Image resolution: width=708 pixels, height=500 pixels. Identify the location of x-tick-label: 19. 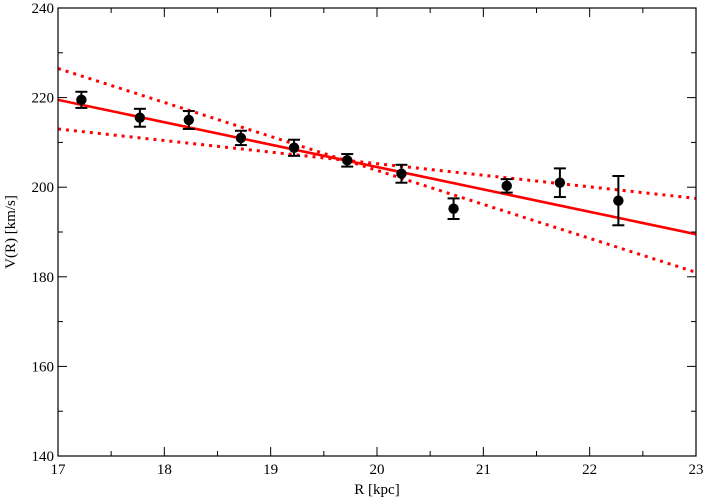
(270, 470).